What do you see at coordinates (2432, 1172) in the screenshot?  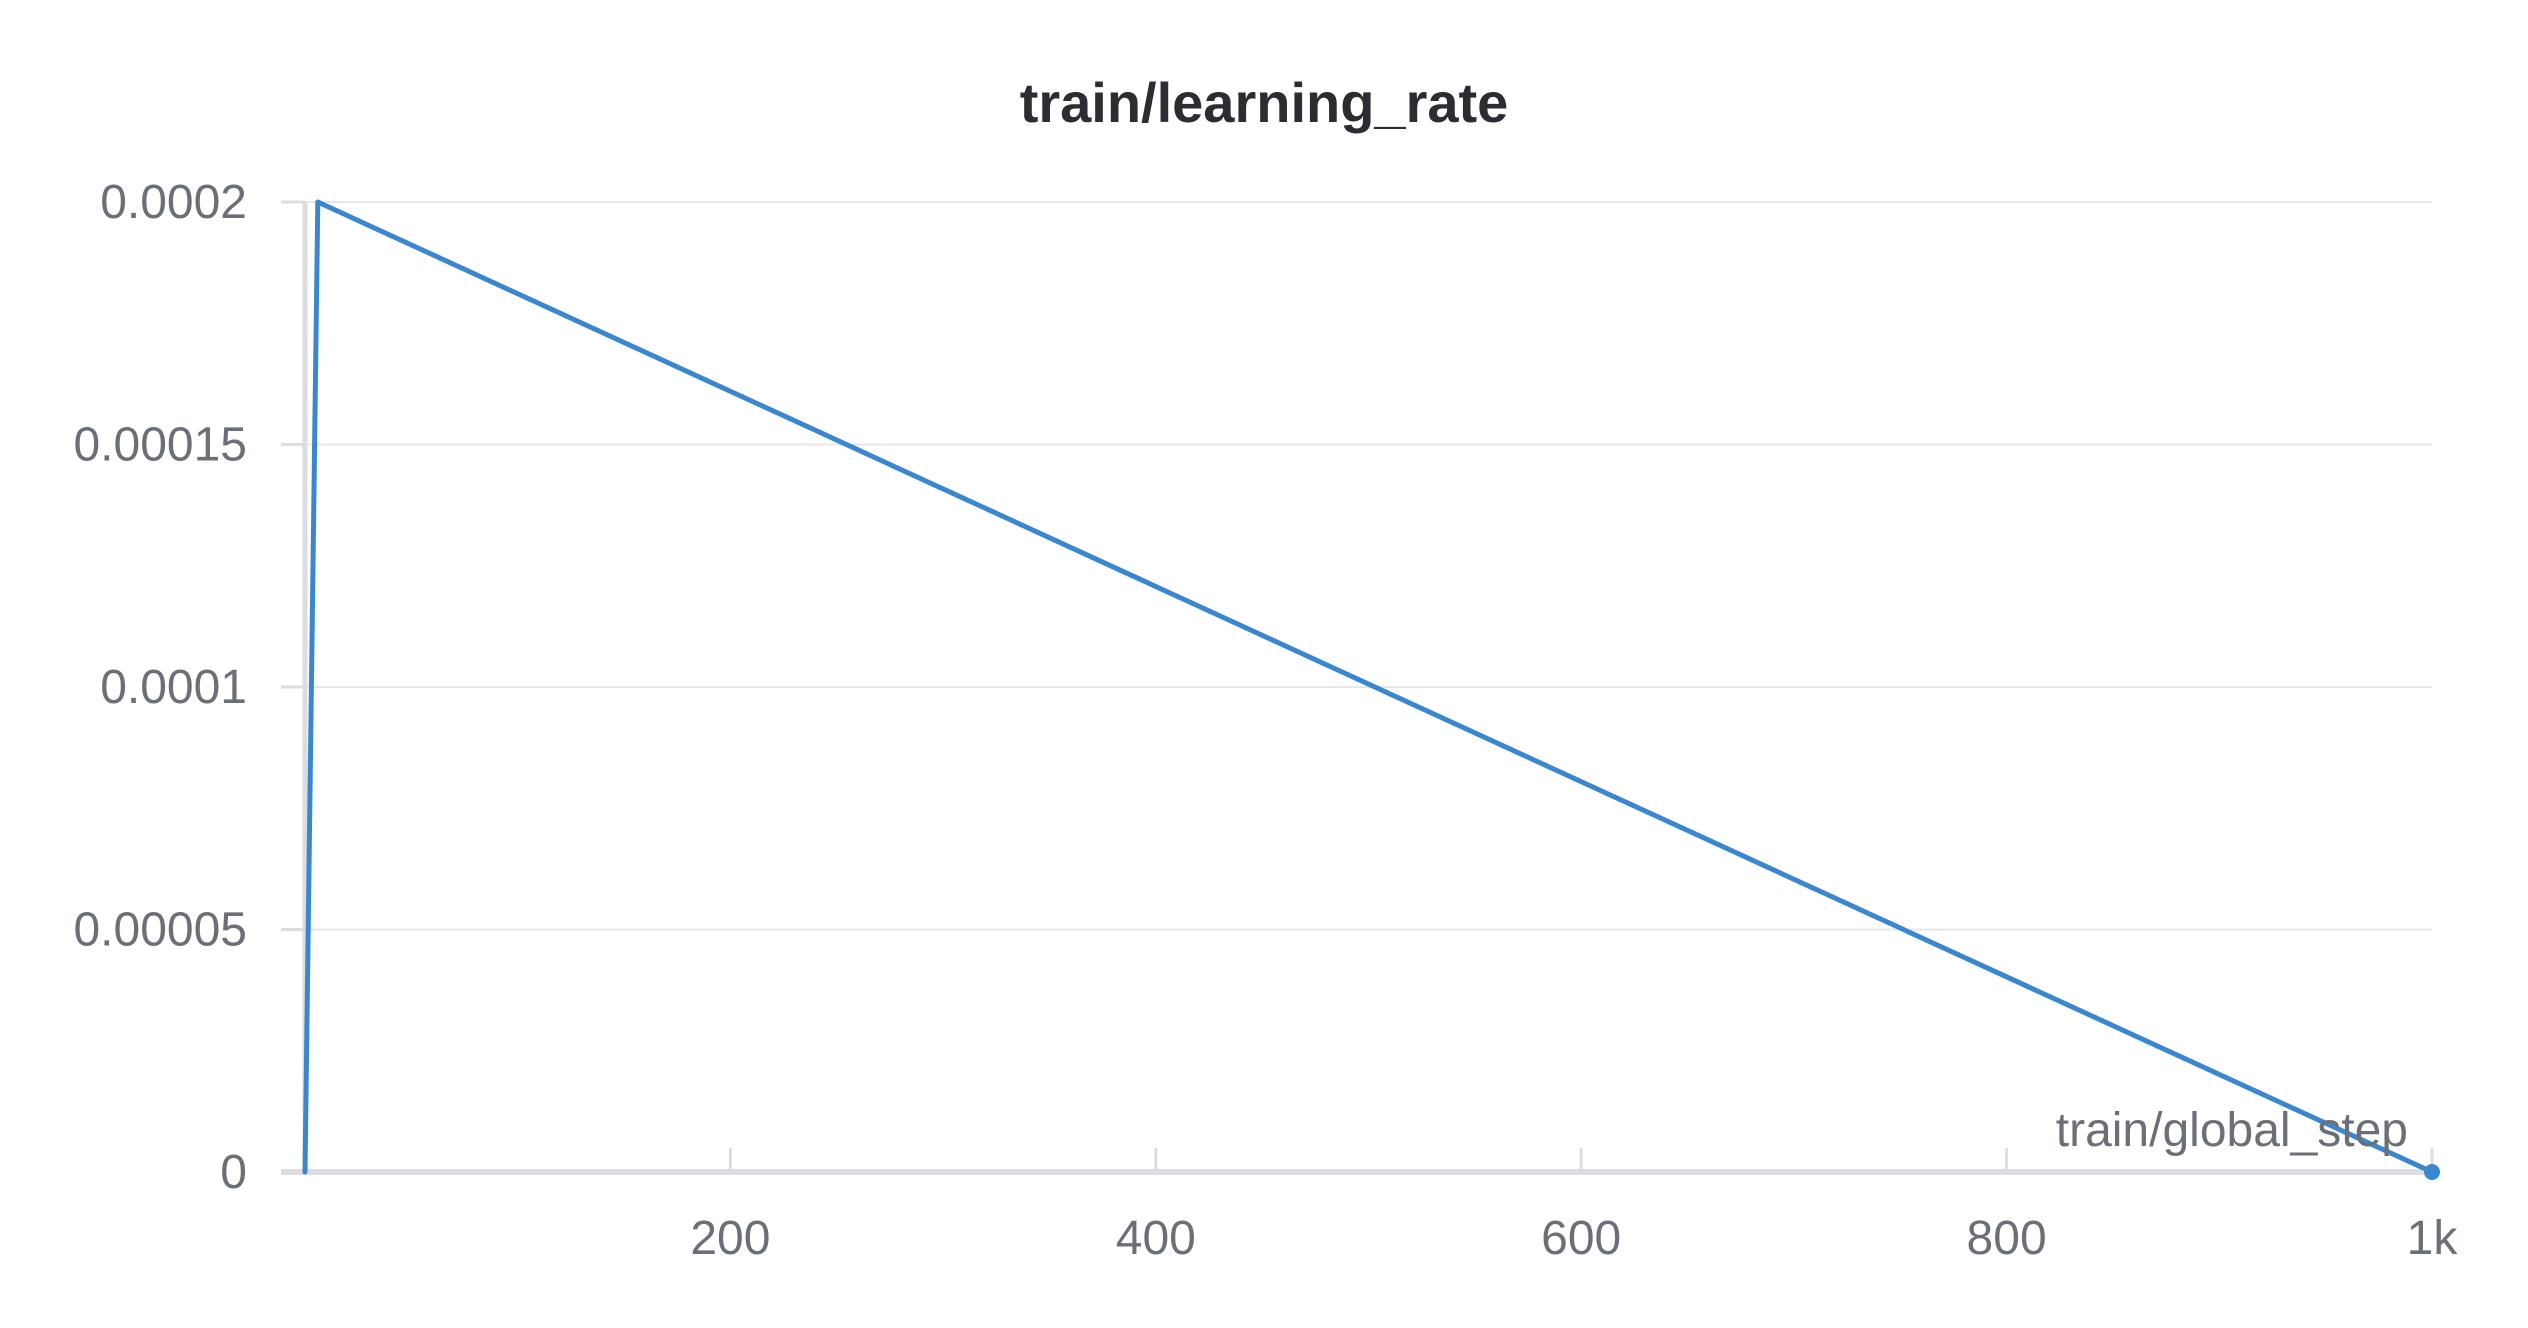 I see `series-end-point` at bounding box center [2432, 1172].